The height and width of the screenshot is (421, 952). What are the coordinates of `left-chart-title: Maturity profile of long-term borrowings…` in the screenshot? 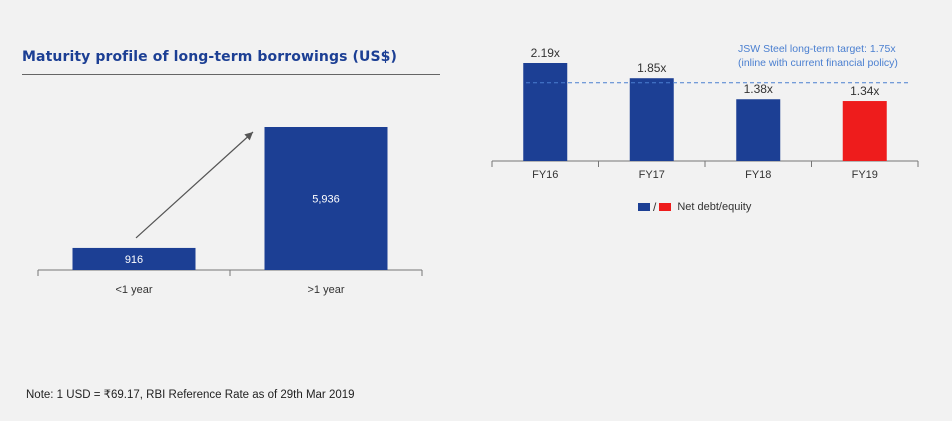 It's located at (209, 57).